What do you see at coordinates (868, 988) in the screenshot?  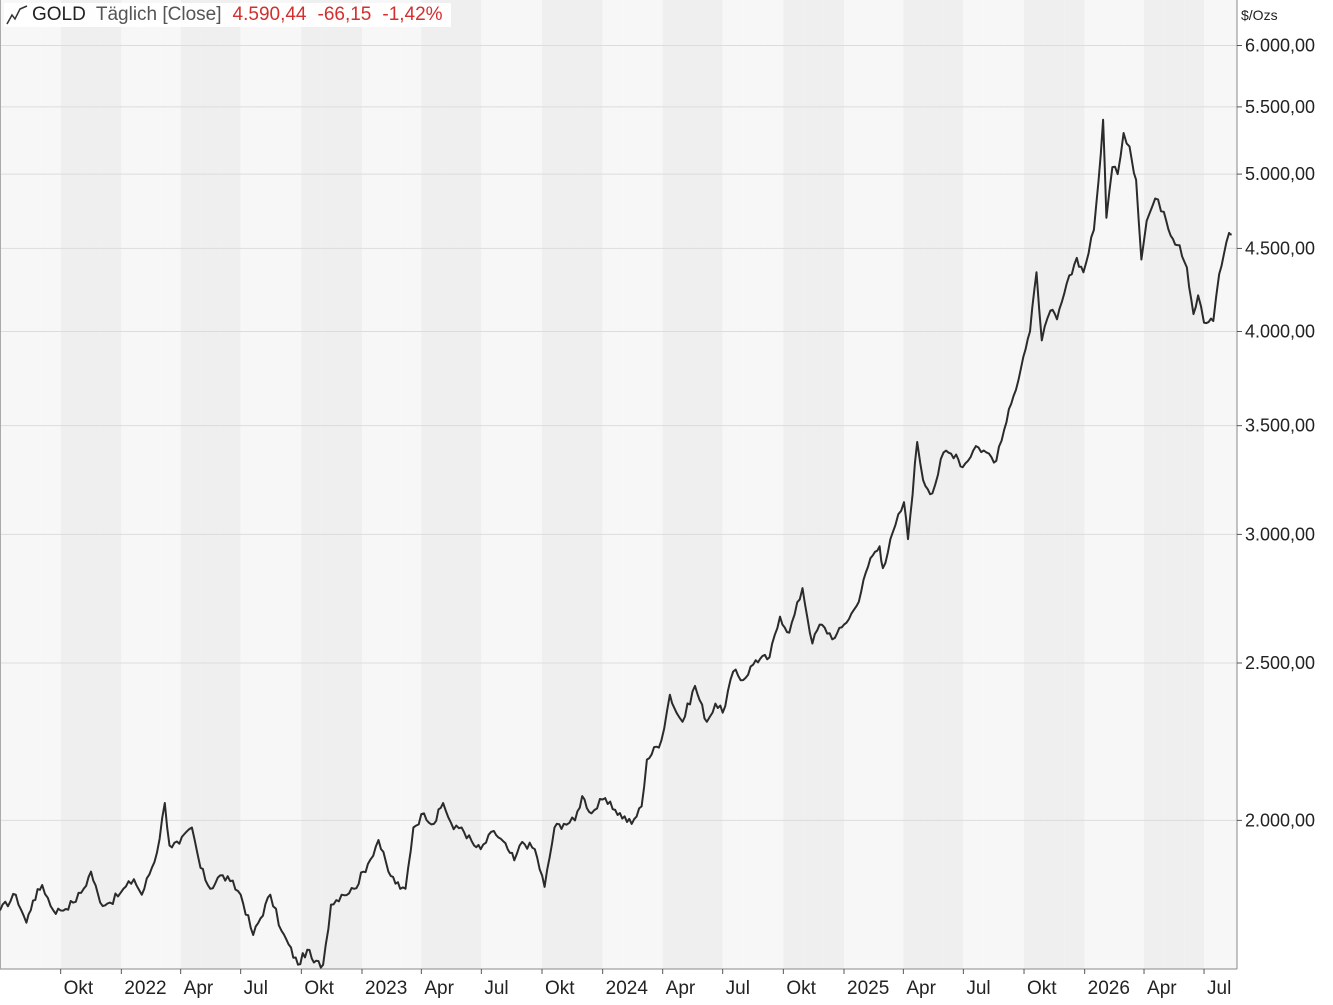 I see `x-tick-label: 2025` at bounding box center [868, 988].